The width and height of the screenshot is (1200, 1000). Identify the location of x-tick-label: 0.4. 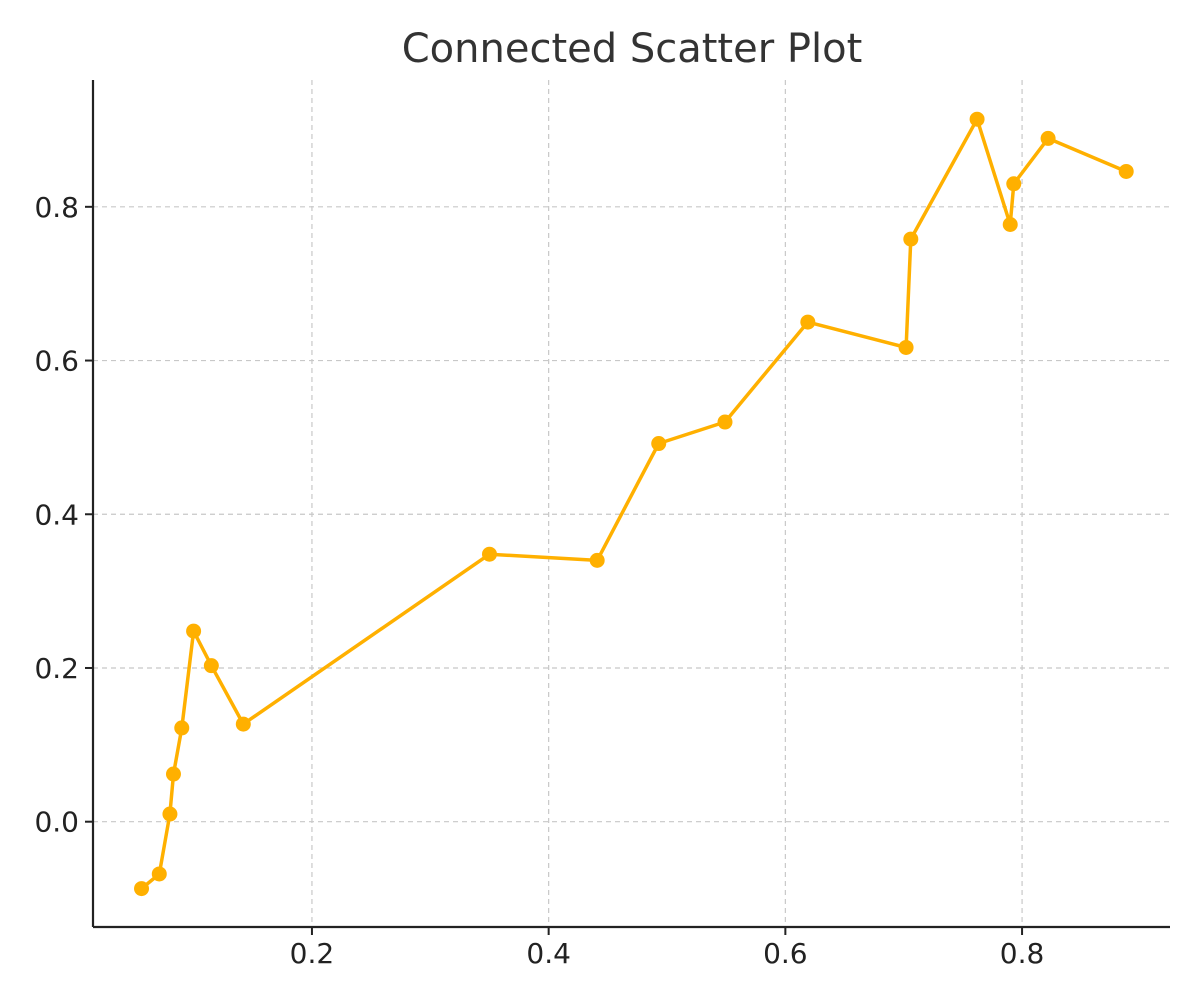
(548, 953).